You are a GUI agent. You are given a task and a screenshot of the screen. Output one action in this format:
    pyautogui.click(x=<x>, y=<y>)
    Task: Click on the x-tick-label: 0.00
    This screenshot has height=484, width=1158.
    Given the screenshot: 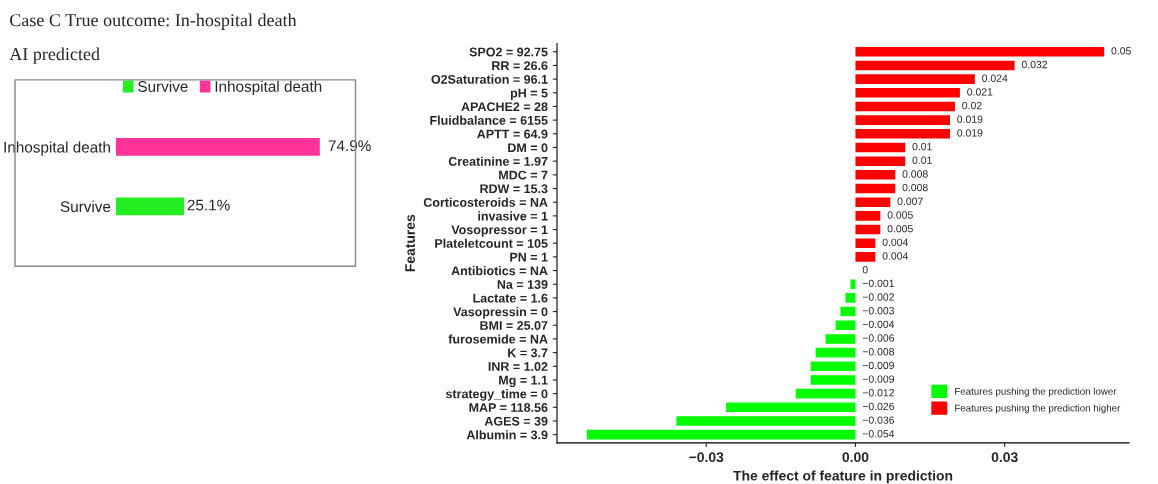 What is the action you would take?
    pyautogui.click(x=855, y=457)
    